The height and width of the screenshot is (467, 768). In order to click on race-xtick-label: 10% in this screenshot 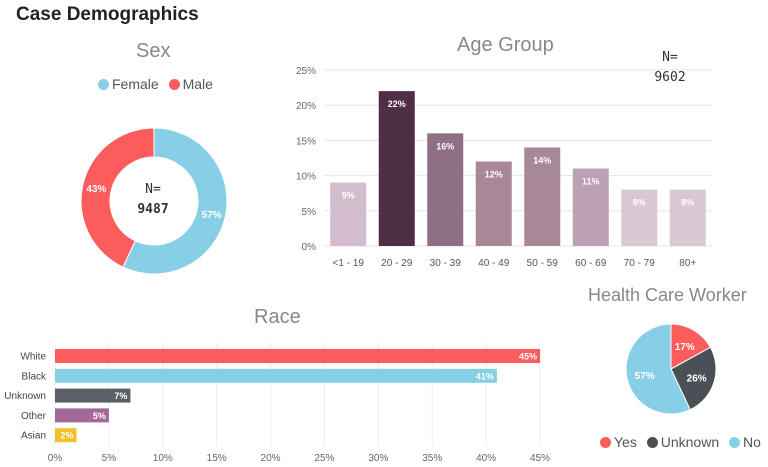, I will do `click(163, 458)`.